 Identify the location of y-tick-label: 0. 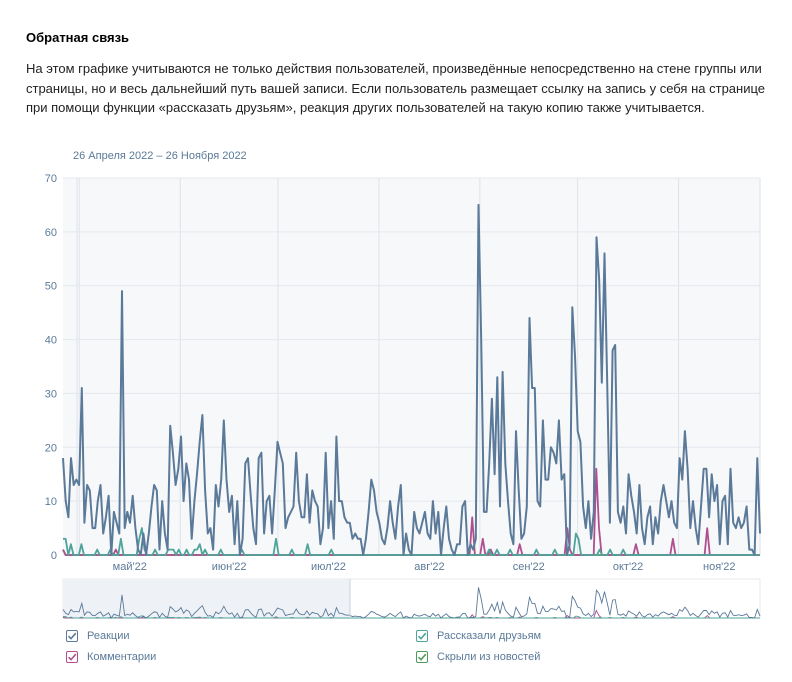
(54, 556).